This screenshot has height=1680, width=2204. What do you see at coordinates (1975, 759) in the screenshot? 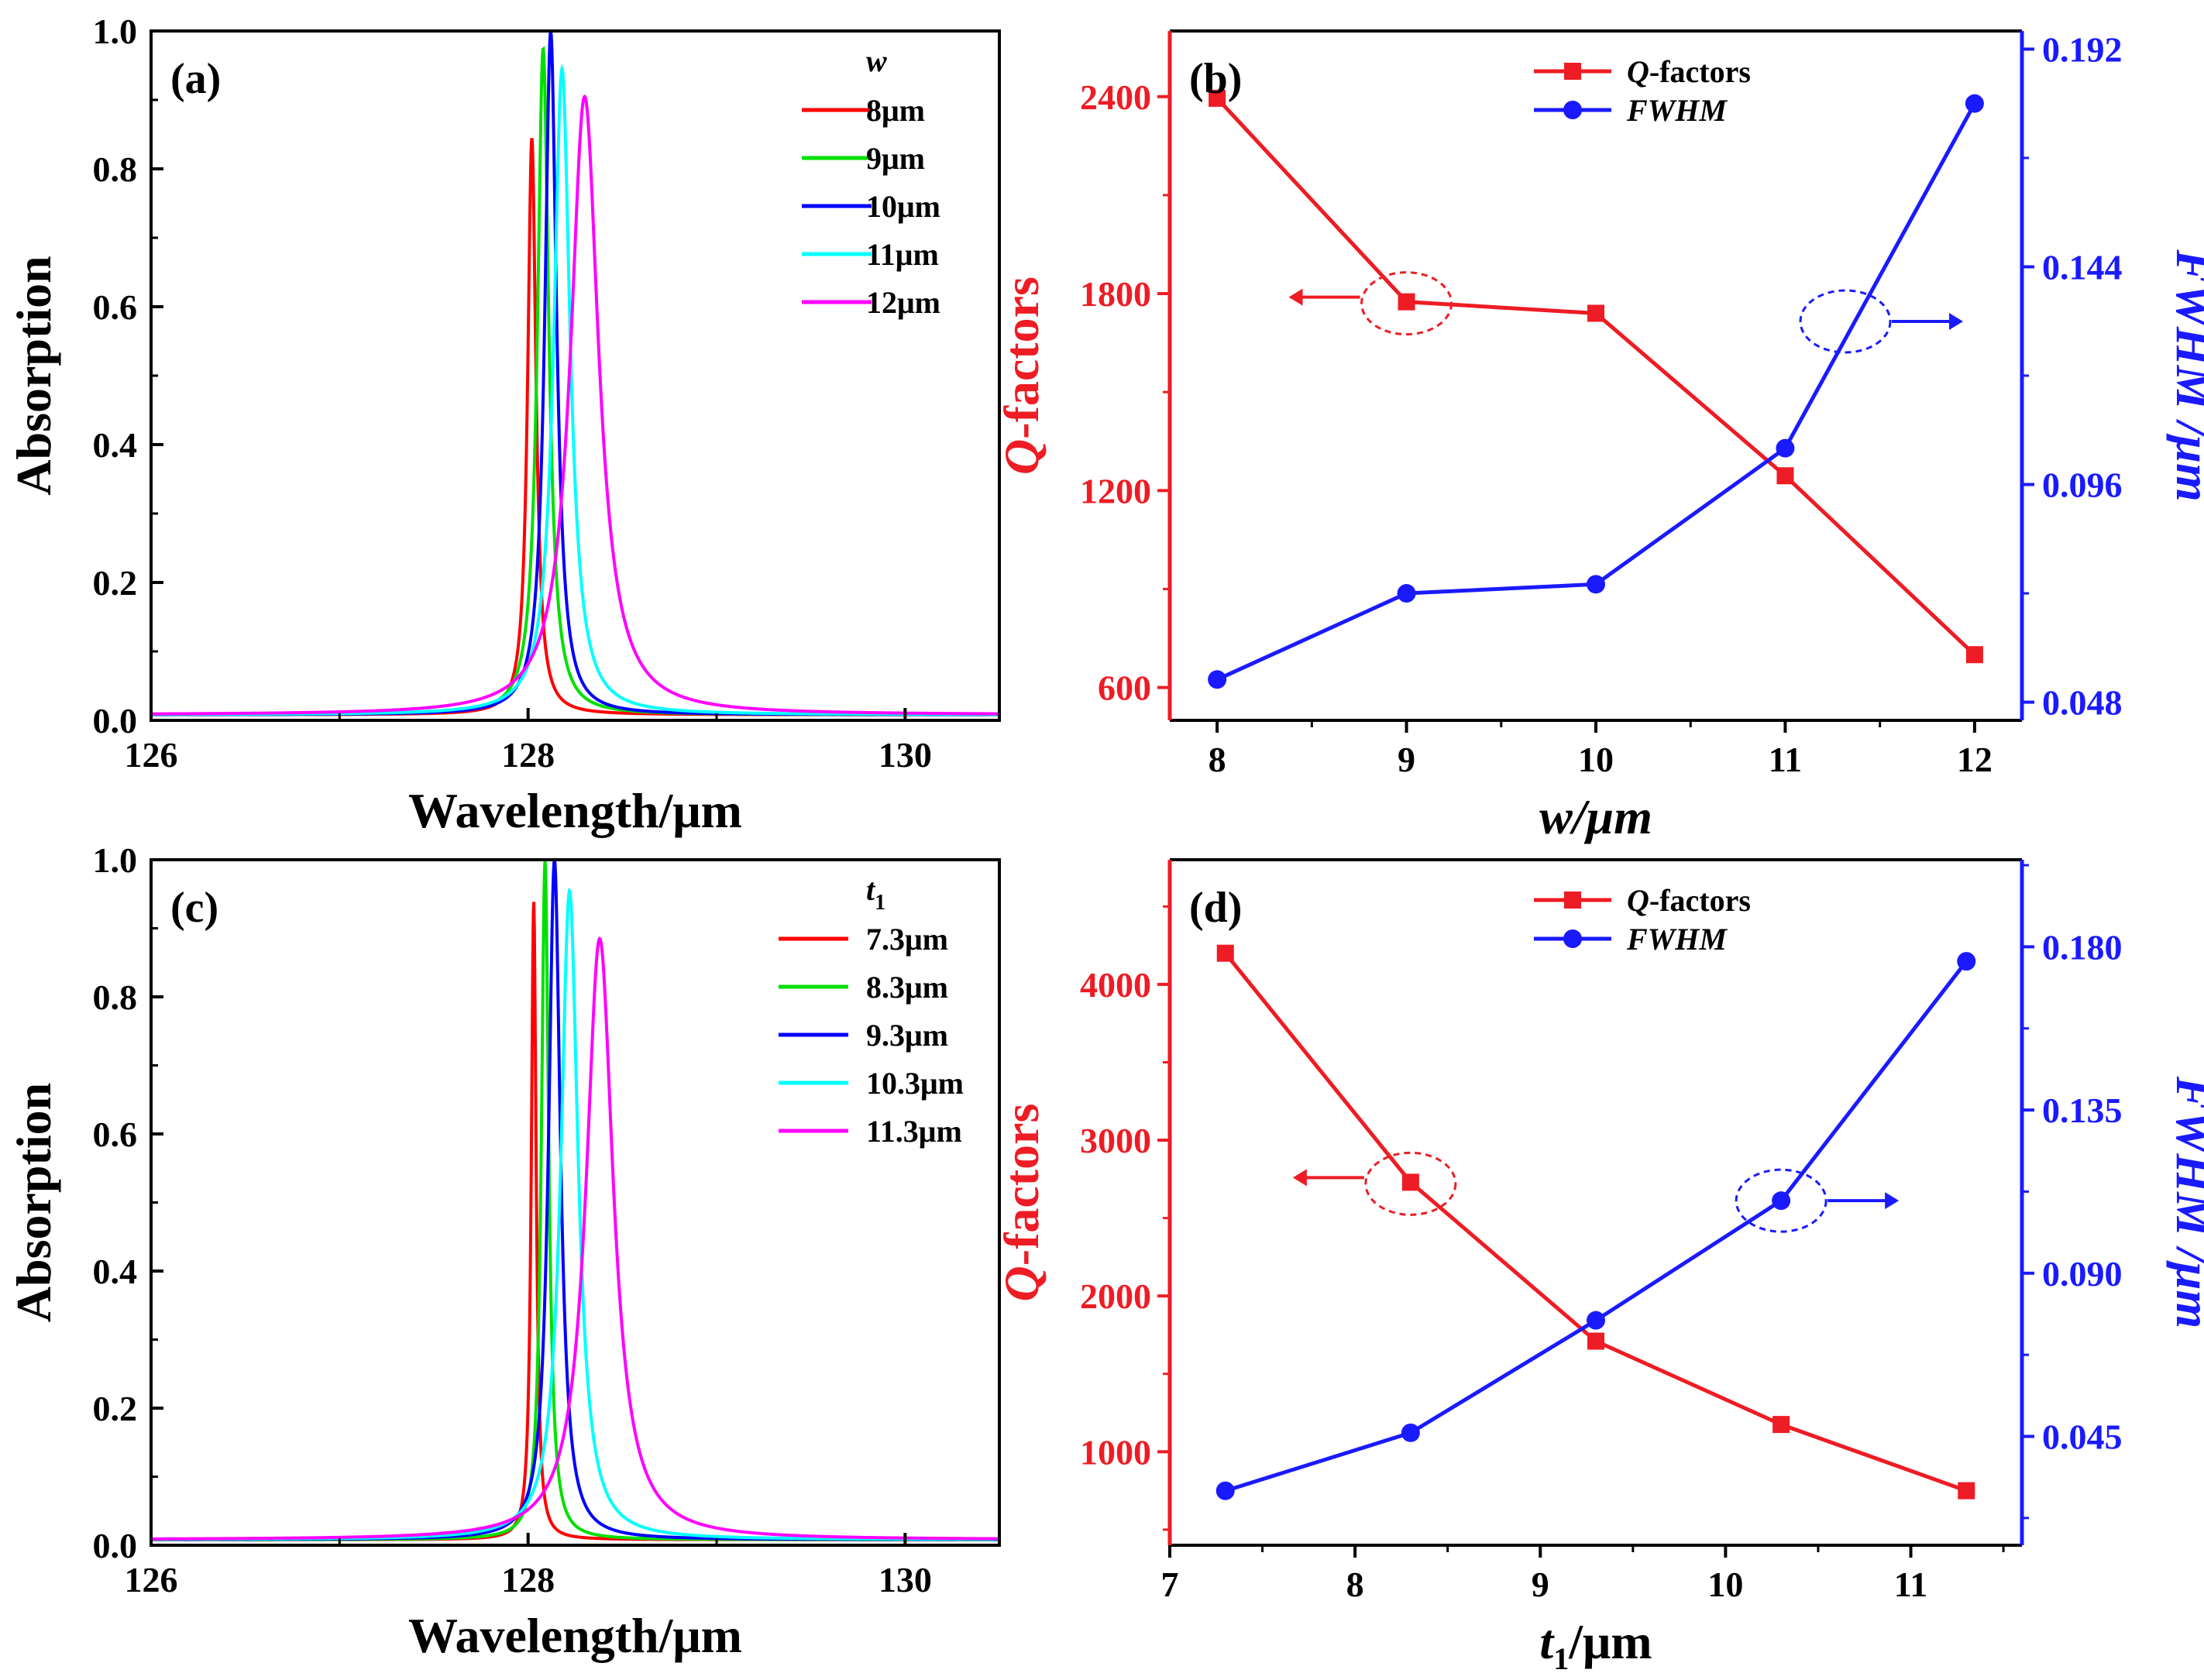
I see `x-tick-label: 12` at bounding box center [1975, 759].